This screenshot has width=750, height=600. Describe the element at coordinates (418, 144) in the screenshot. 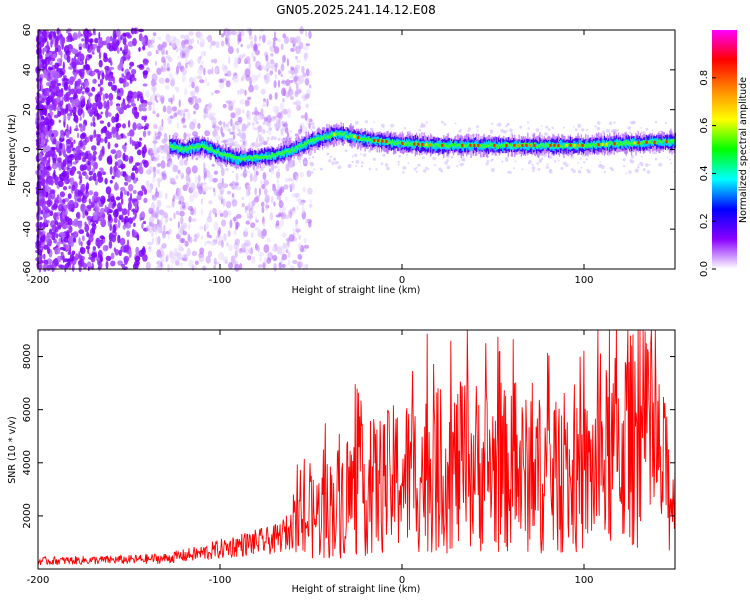

I see `spectrogram-ridge-peak` at that location.